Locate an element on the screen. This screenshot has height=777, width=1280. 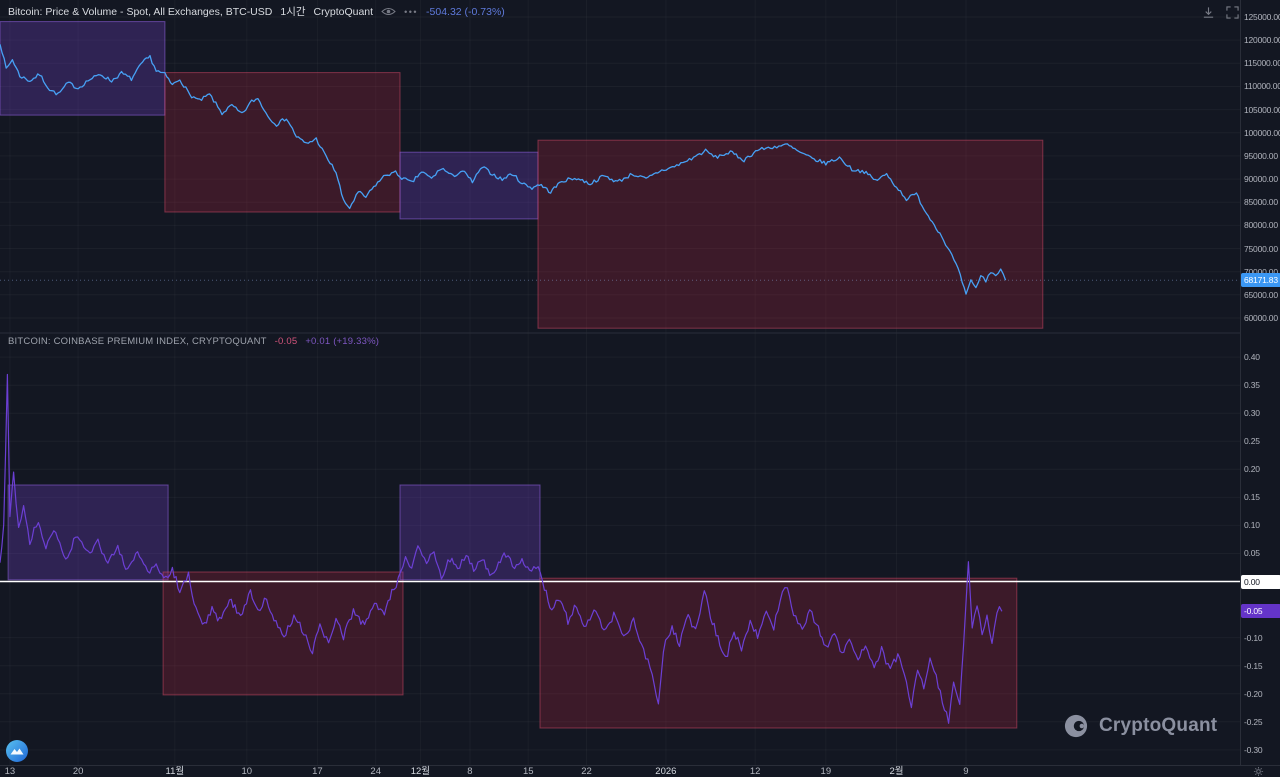
price-tick-label: 0.40 is located at coordinates (1252, 357).